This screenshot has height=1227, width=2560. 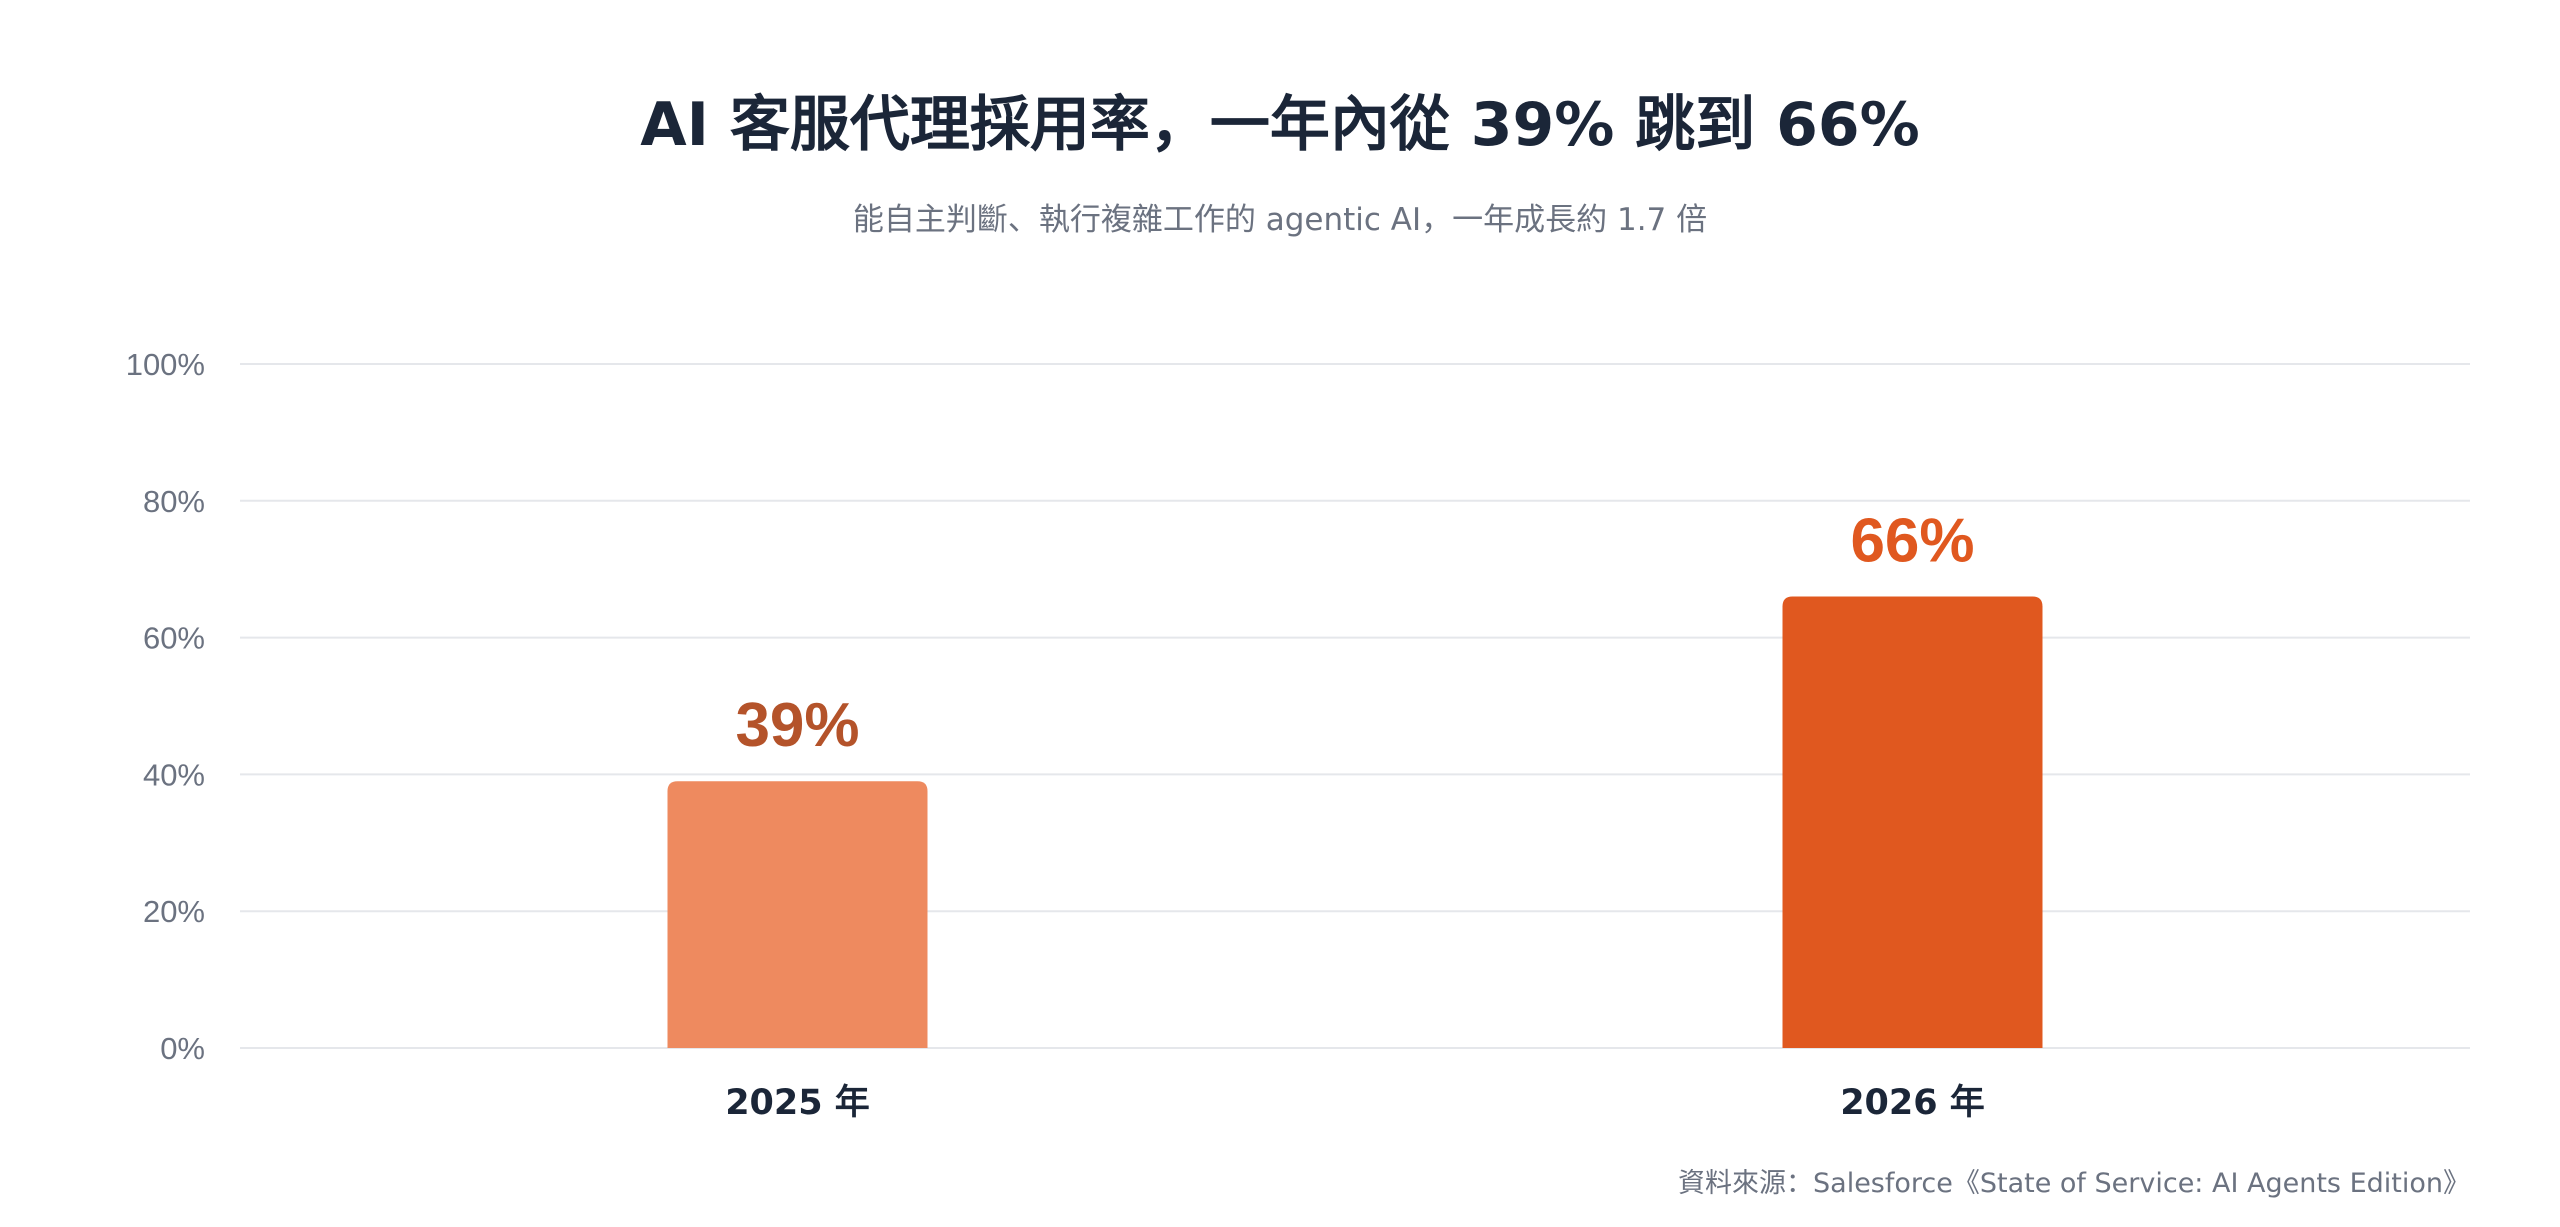 What do you see at coordinates (1912, 541) in the screenshot?
I see `value-label: 66%` at bounding box center [1912, 541].